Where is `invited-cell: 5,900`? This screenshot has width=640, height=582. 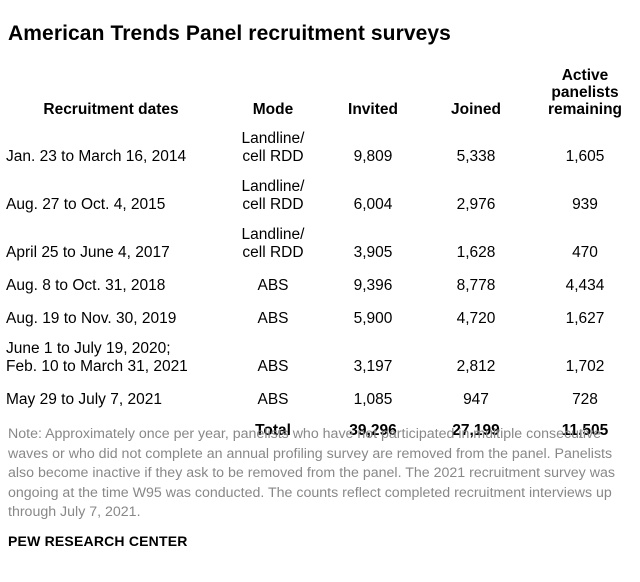 invited-cell: 5,900 is located at coordinates (373, 318).